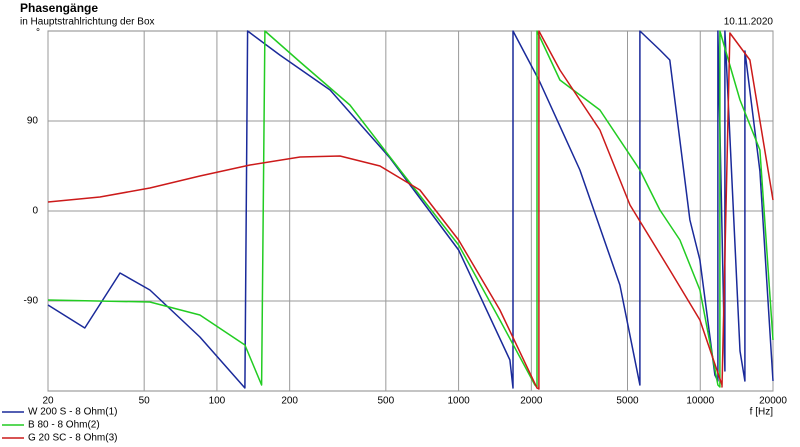  I want to click on legend-label: W 200 S - 8 Ohm(1), so click(72, 412).